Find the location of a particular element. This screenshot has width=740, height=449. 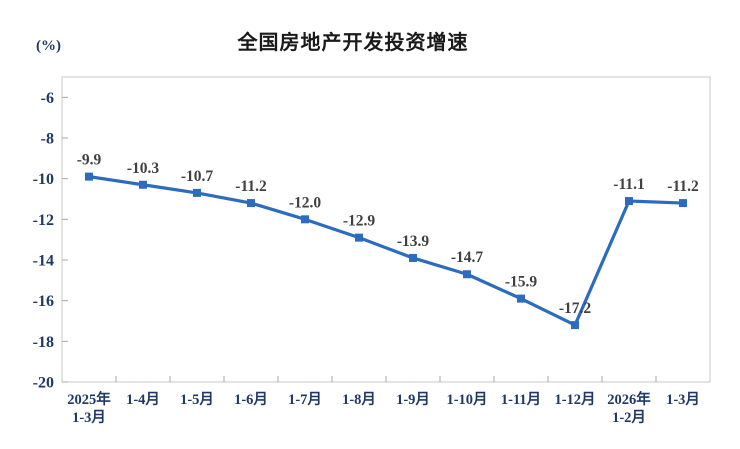

chart-title: 全国房地产开发投资增速 is located at coordinates (353, 43).